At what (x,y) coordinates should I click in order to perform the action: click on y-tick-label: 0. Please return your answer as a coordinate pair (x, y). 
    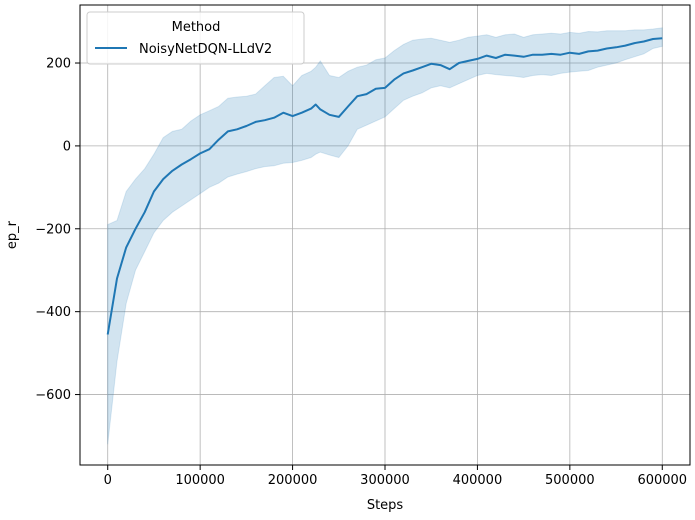
    Looking at the image, I should click on (67, 146).